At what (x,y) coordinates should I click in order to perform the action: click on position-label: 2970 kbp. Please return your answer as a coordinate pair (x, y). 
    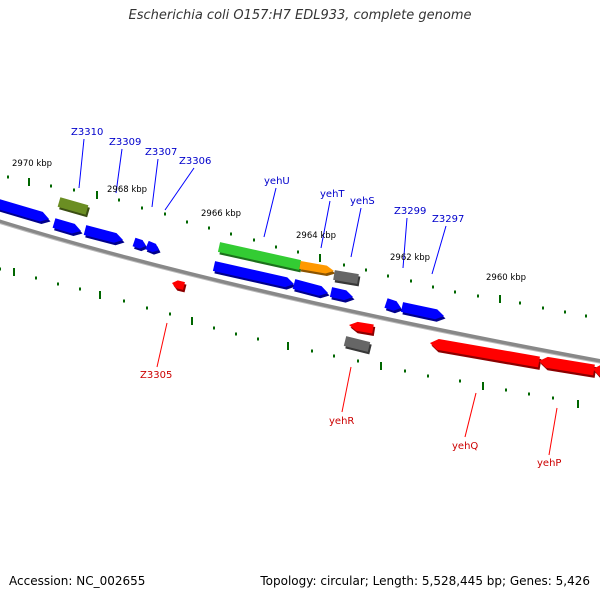
    Looking at the image, I should click on (32, 164).